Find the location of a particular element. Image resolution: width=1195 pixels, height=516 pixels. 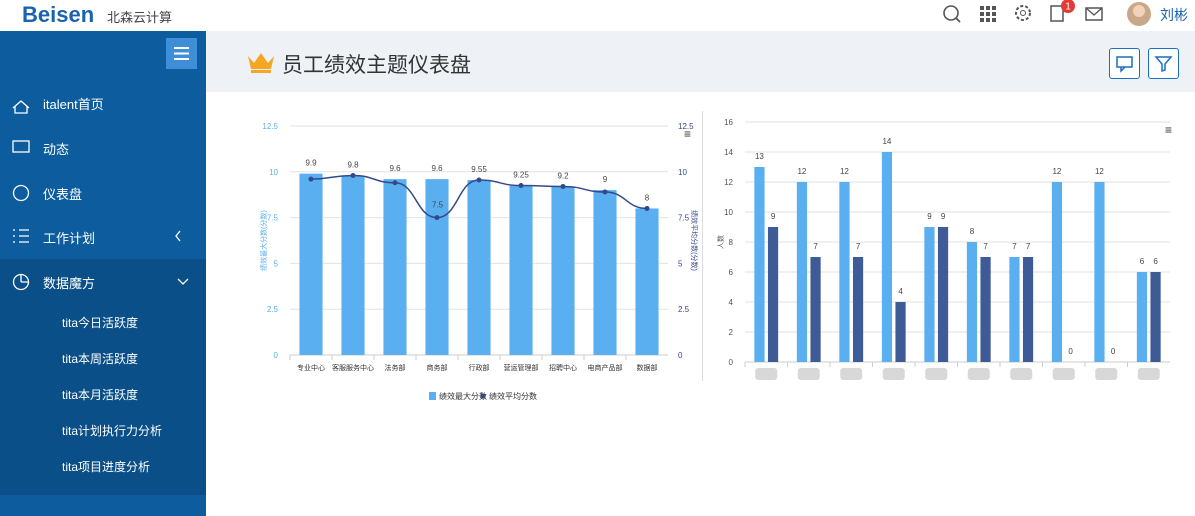

y-tick-label: 2 is located at coordinates (731, 332).